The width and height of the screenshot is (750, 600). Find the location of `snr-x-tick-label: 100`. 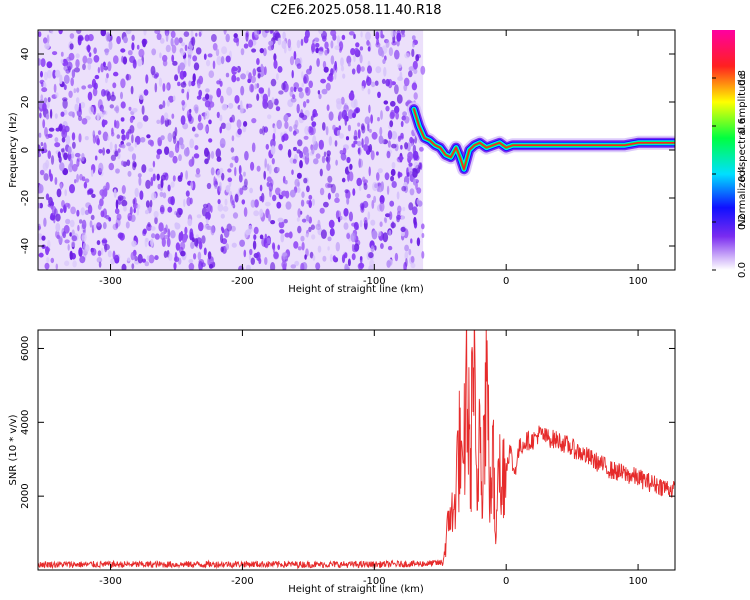

snr-x-tick-label: 100 is located at coordinates (638, 581).